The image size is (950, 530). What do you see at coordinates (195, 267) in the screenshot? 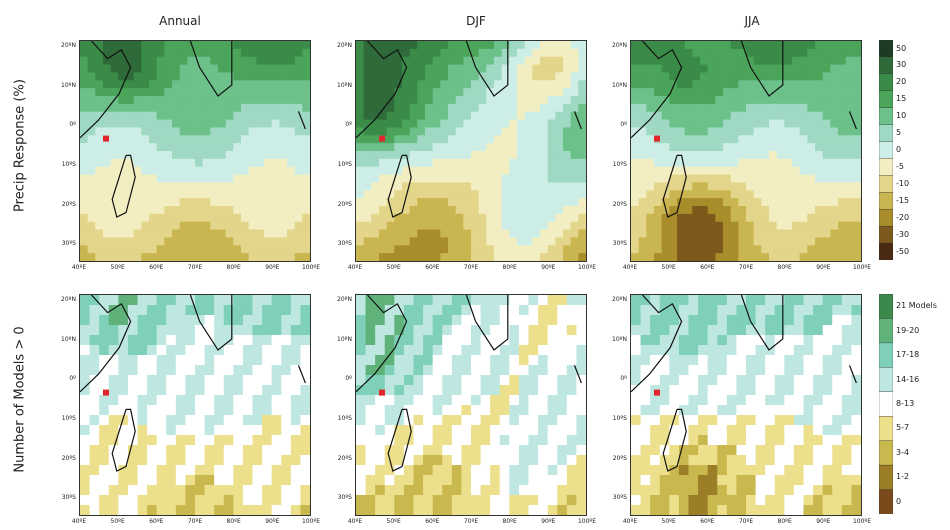
I see `lon-tick-label: 70ºE` at bounding box center [195, 267].